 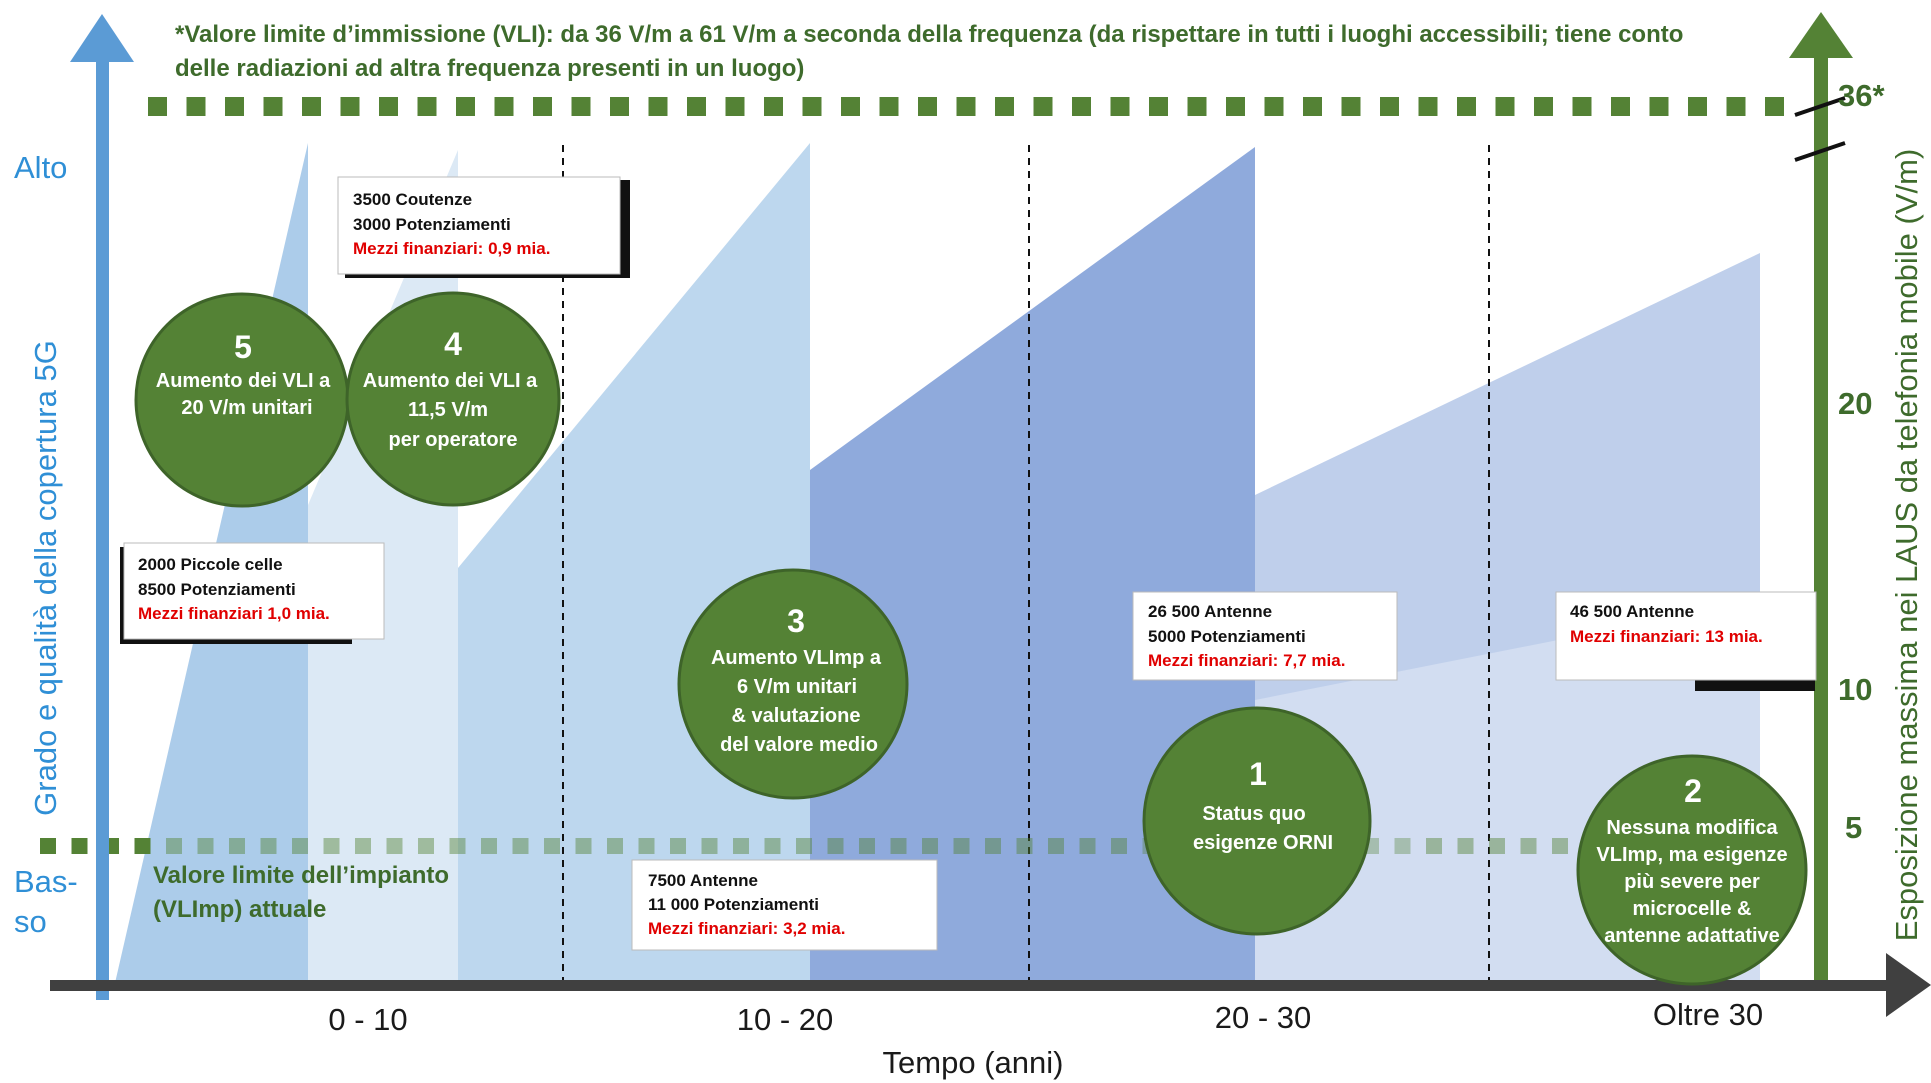 I want to click on scenario-4-line3: per operatore, so click(x=453, y=440).